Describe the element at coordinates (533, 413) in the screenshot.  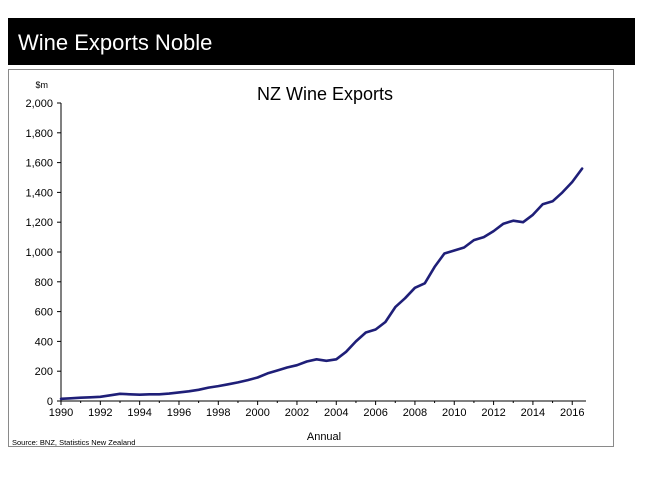
I see `x-tick-label: 2014` at that location.